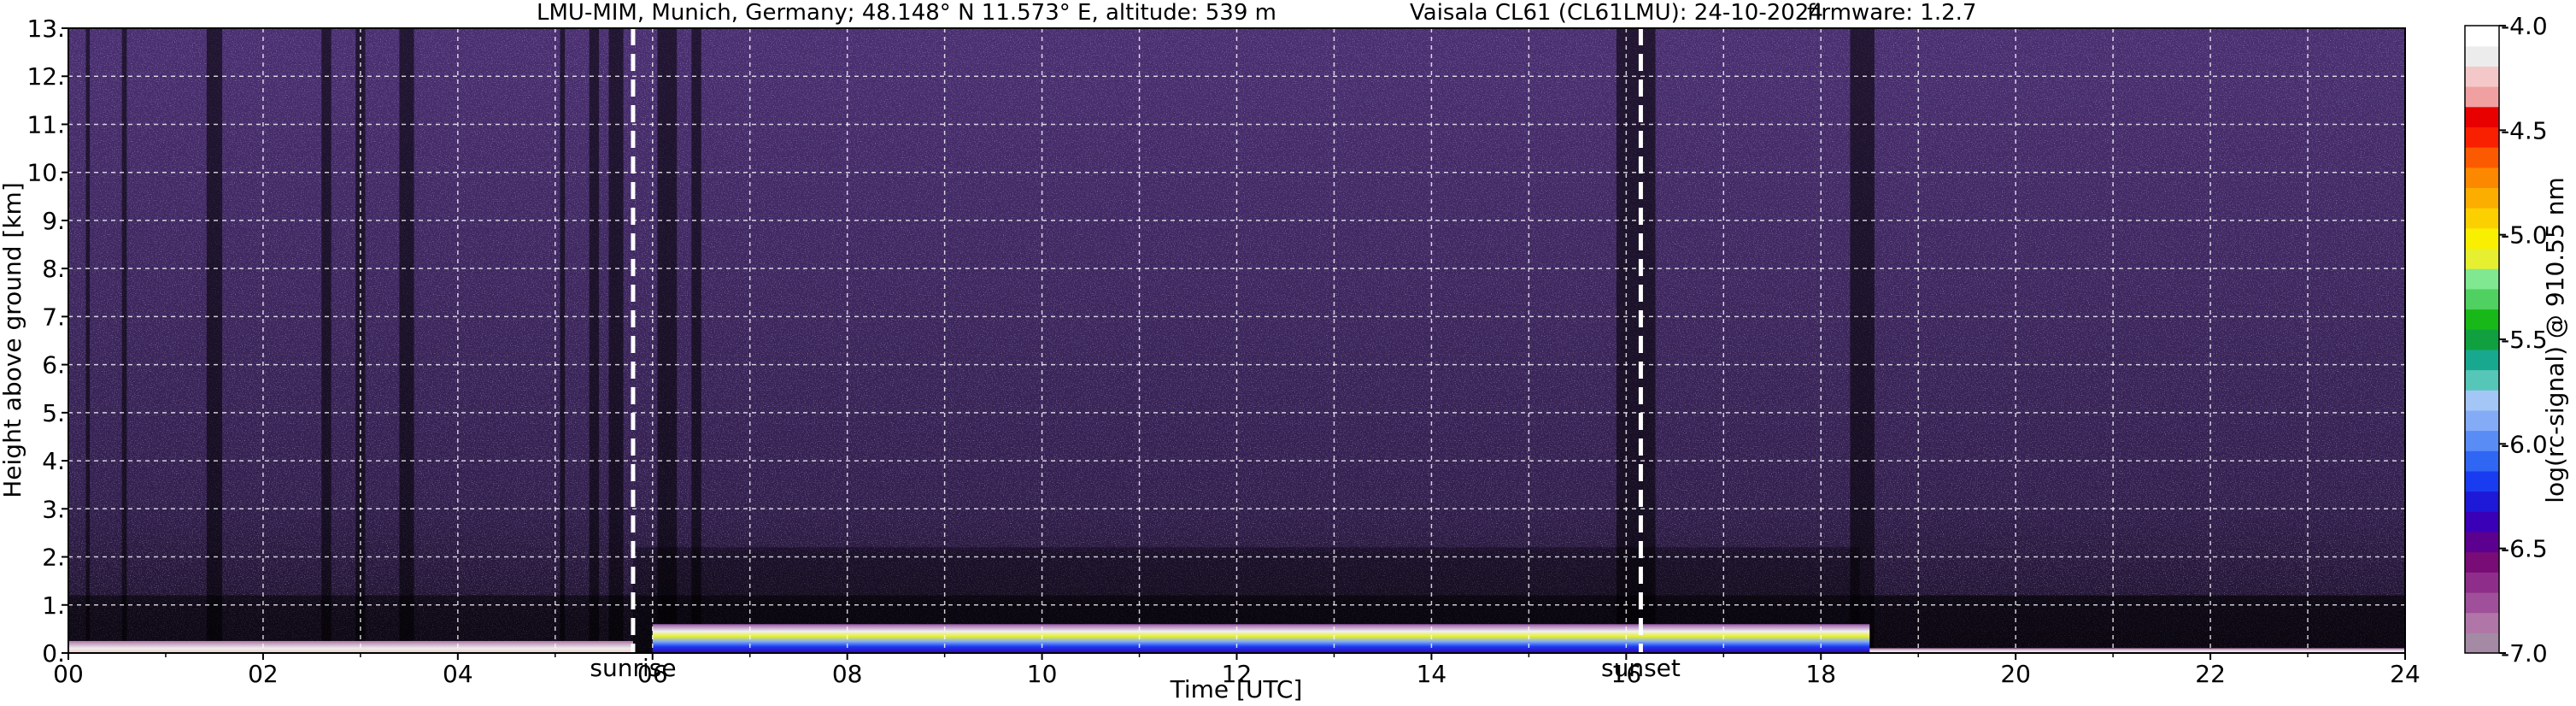 This screenshot has width=2576, height=706. I want to click on y-tick-label: 7., so click(53, 317).